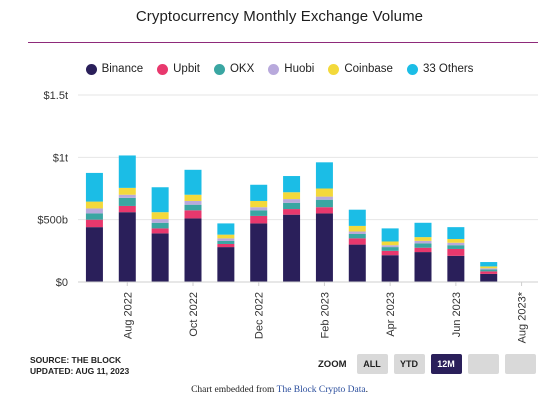 This screenshot has height=414, width=559. Describe the element at coordinates (260, 315) in the screenshot. I see `x-tick-label: Dec 2022` at that location.